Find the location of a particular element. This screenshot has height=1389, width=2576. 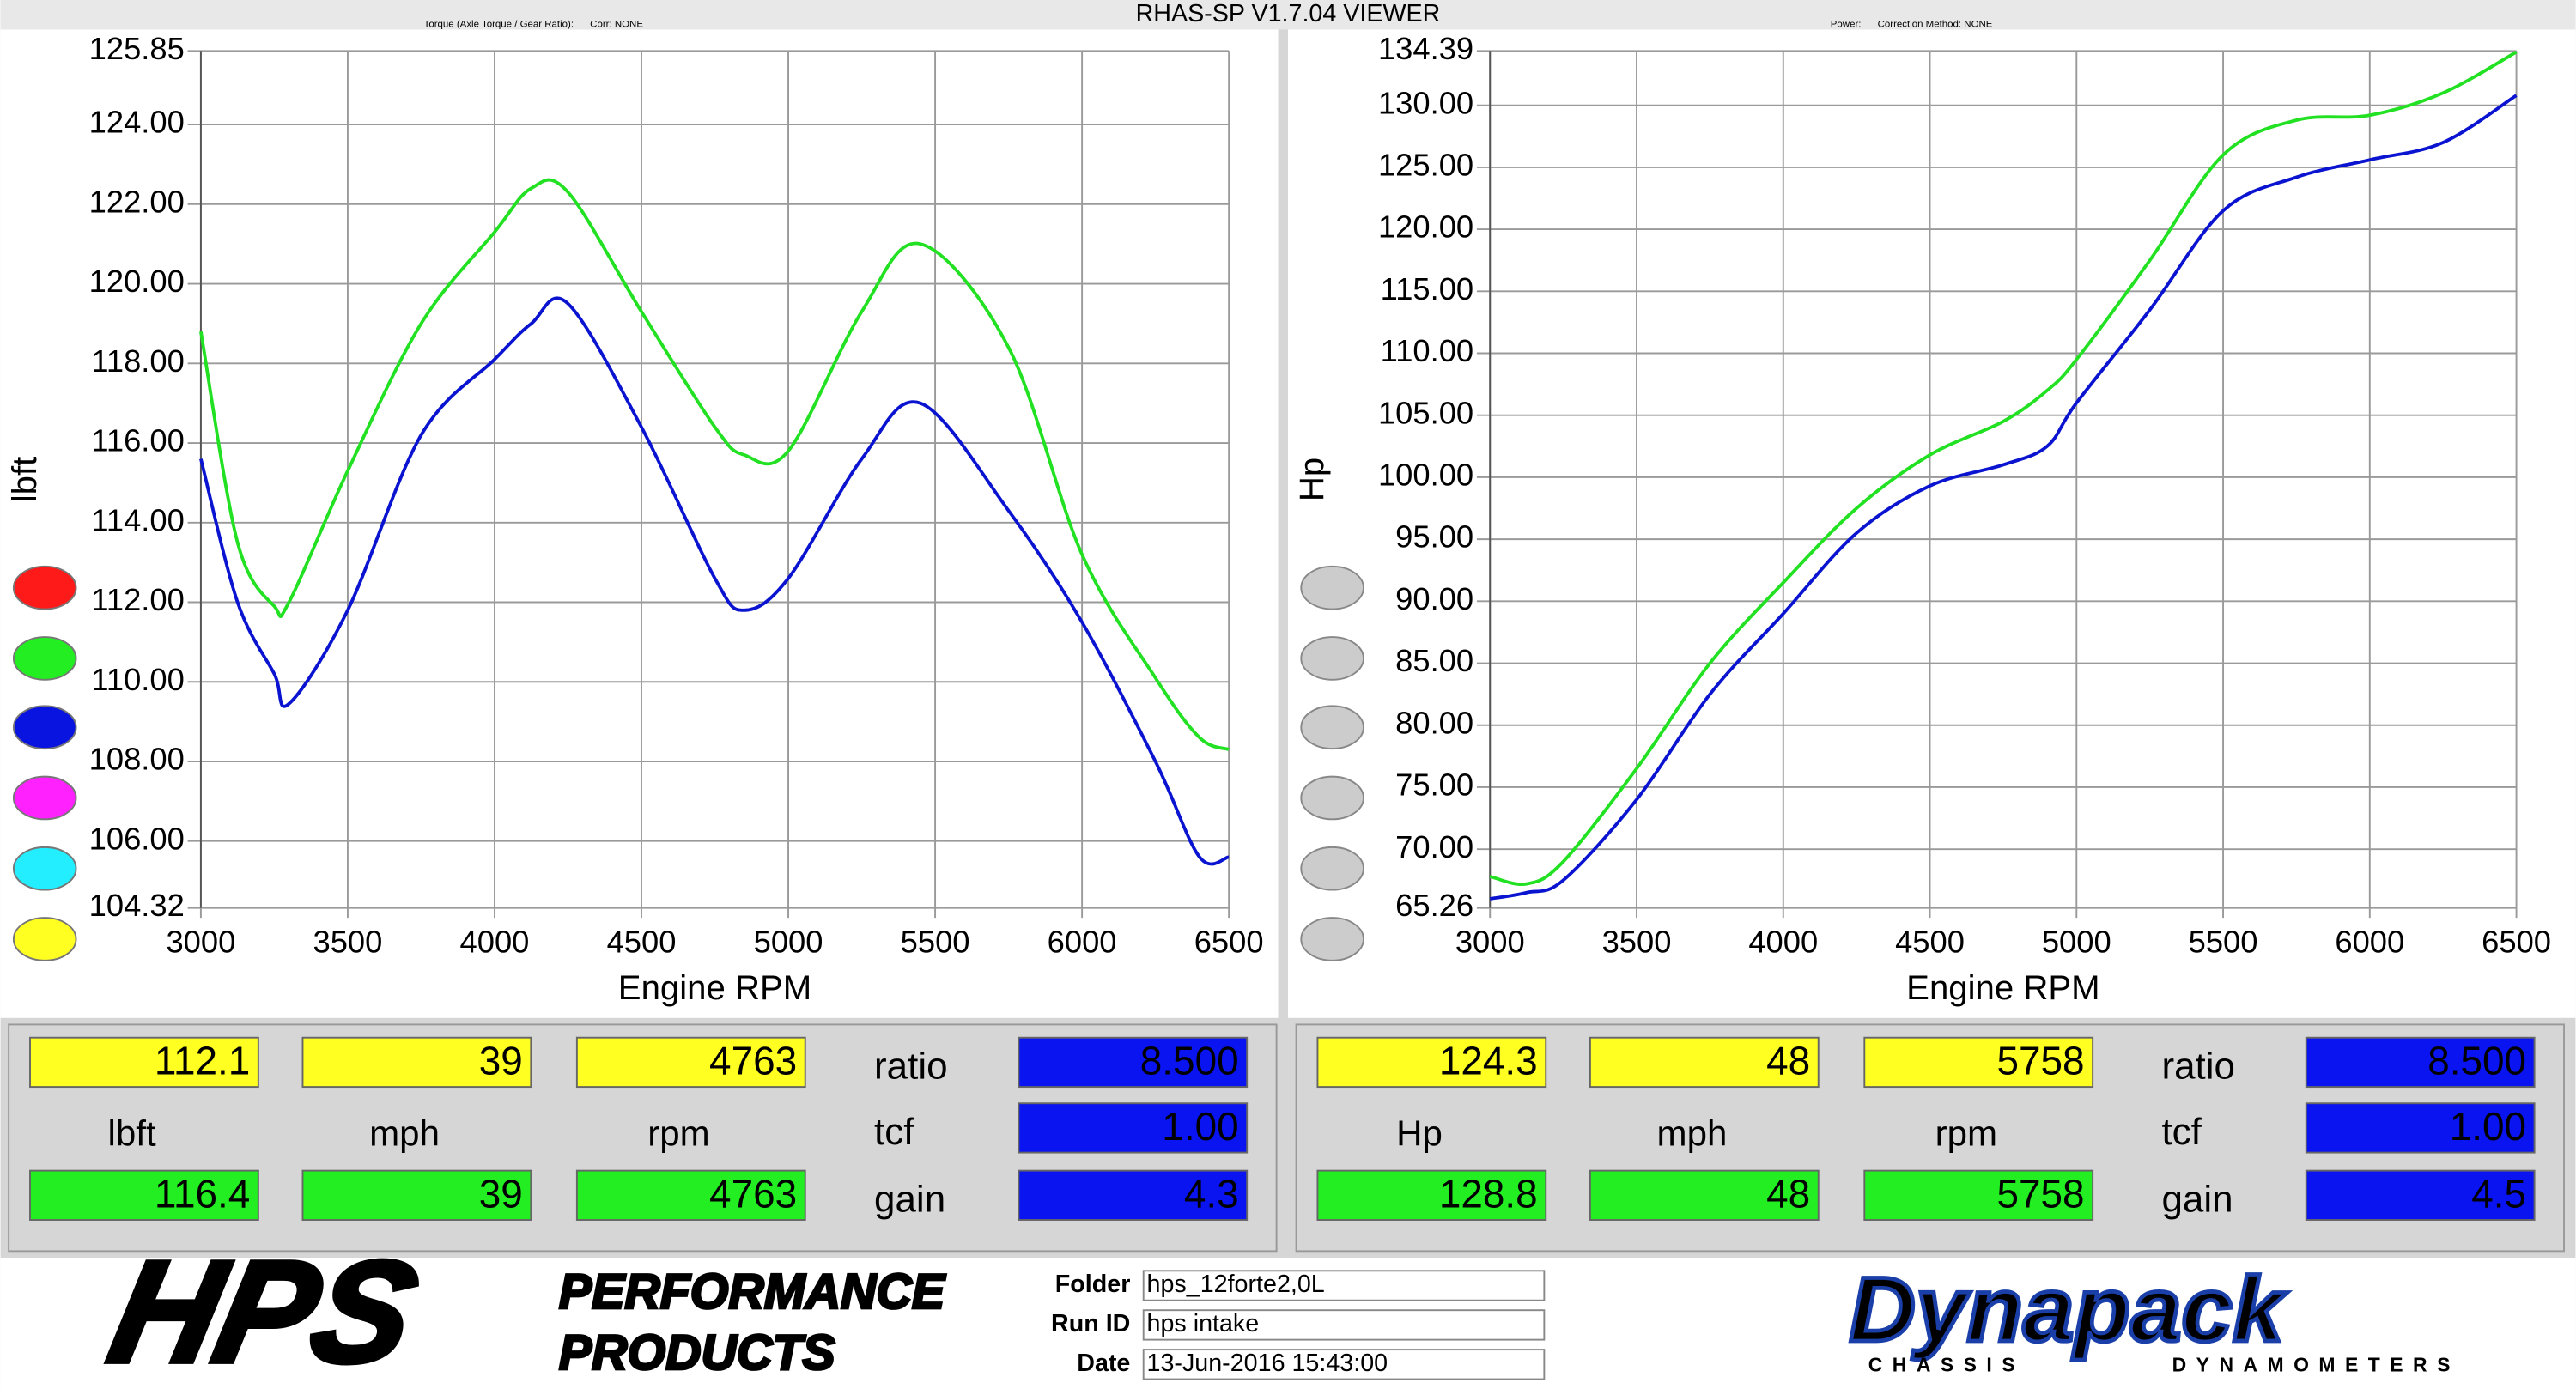

y-tick-label: 115.00 is located at coordinates (1427, 288).